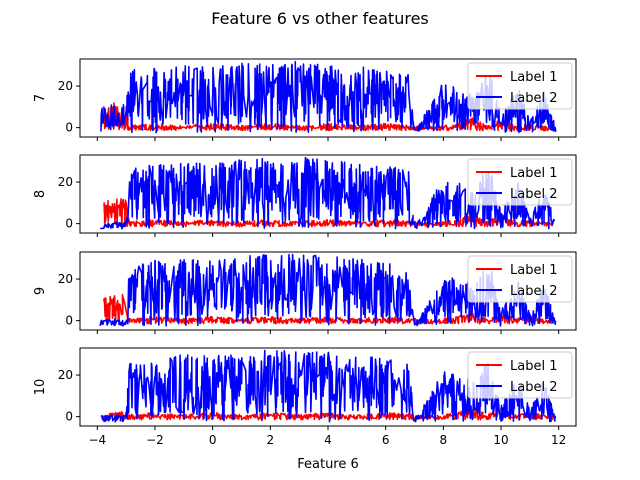 This screenshot has width=640, height=480. What do you see at coordinates (500, 440) in the screenshot?
I see `x-tick-label: 10` at bounding box center [500, 440].